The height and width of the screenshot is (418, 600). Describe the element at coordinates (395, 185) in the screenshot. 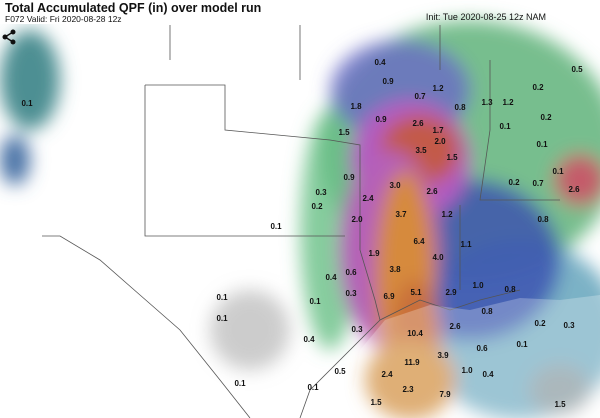

I see `qpf-label: 3.0` at that location.